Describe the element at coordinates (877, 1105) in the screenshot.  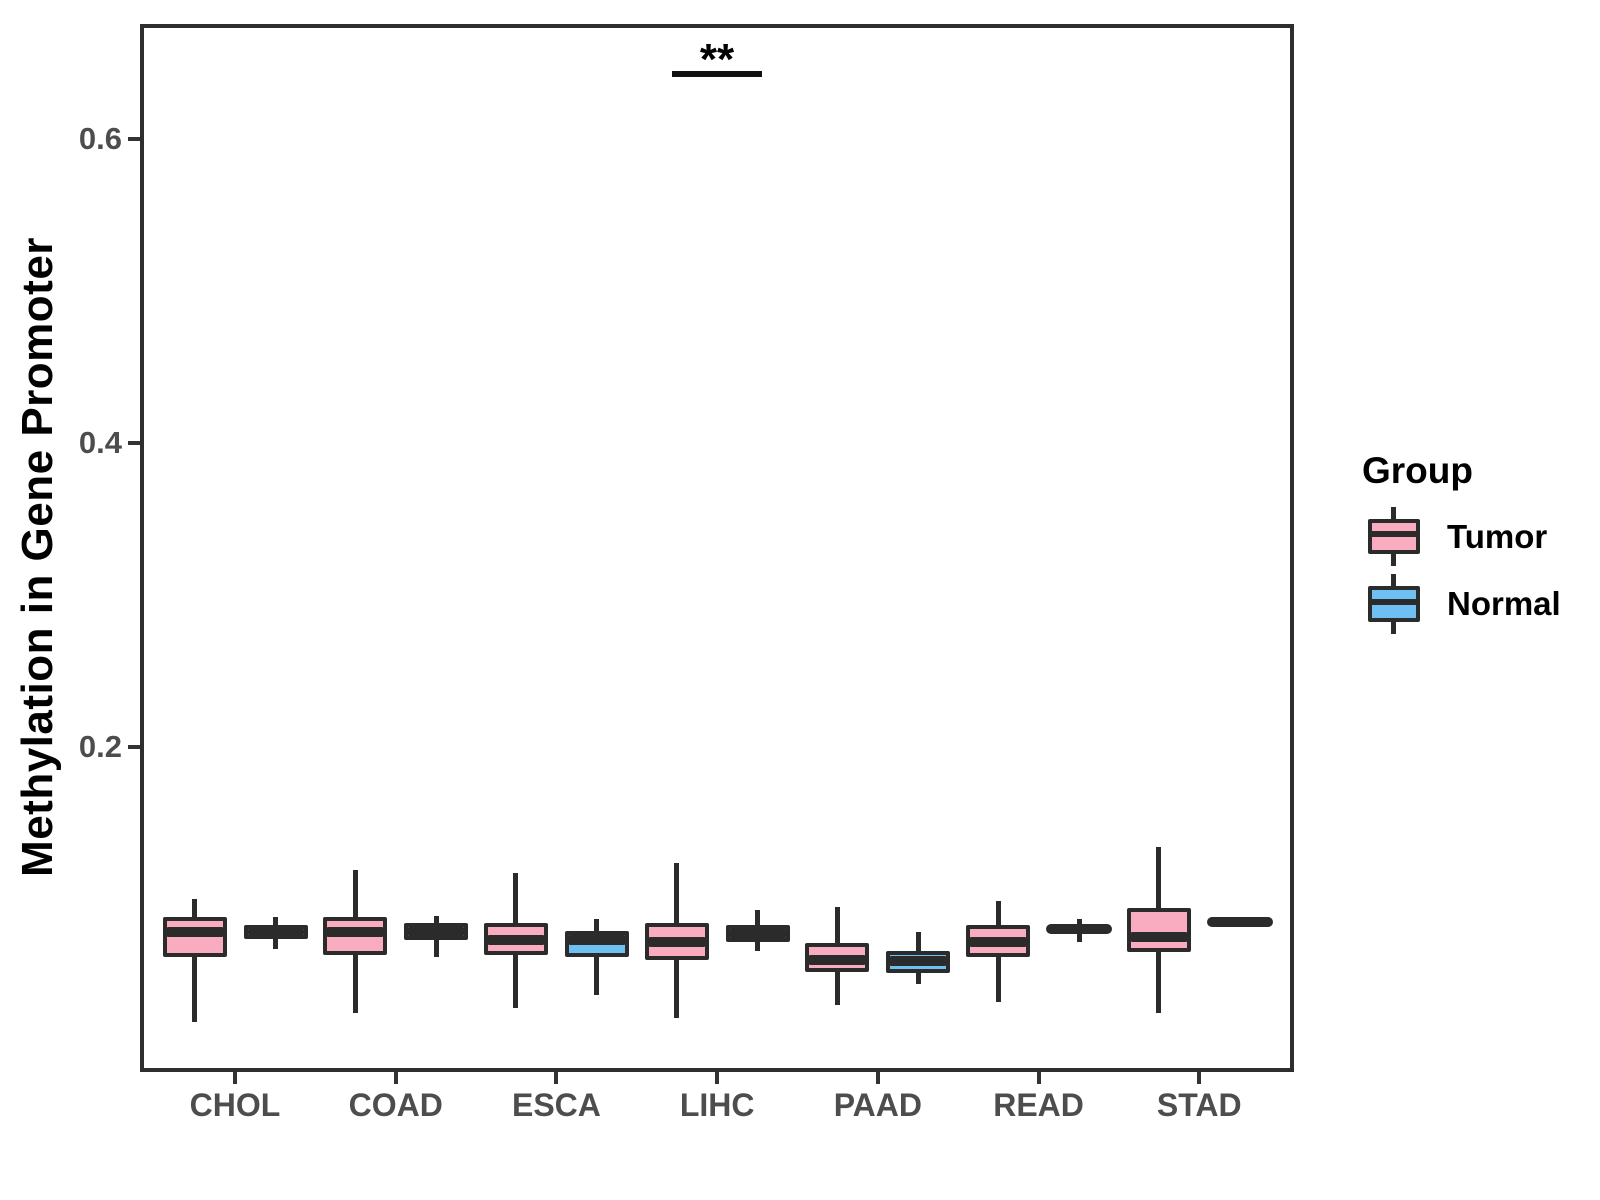
I see `x-tick-label-paad: PAAD` at that location.